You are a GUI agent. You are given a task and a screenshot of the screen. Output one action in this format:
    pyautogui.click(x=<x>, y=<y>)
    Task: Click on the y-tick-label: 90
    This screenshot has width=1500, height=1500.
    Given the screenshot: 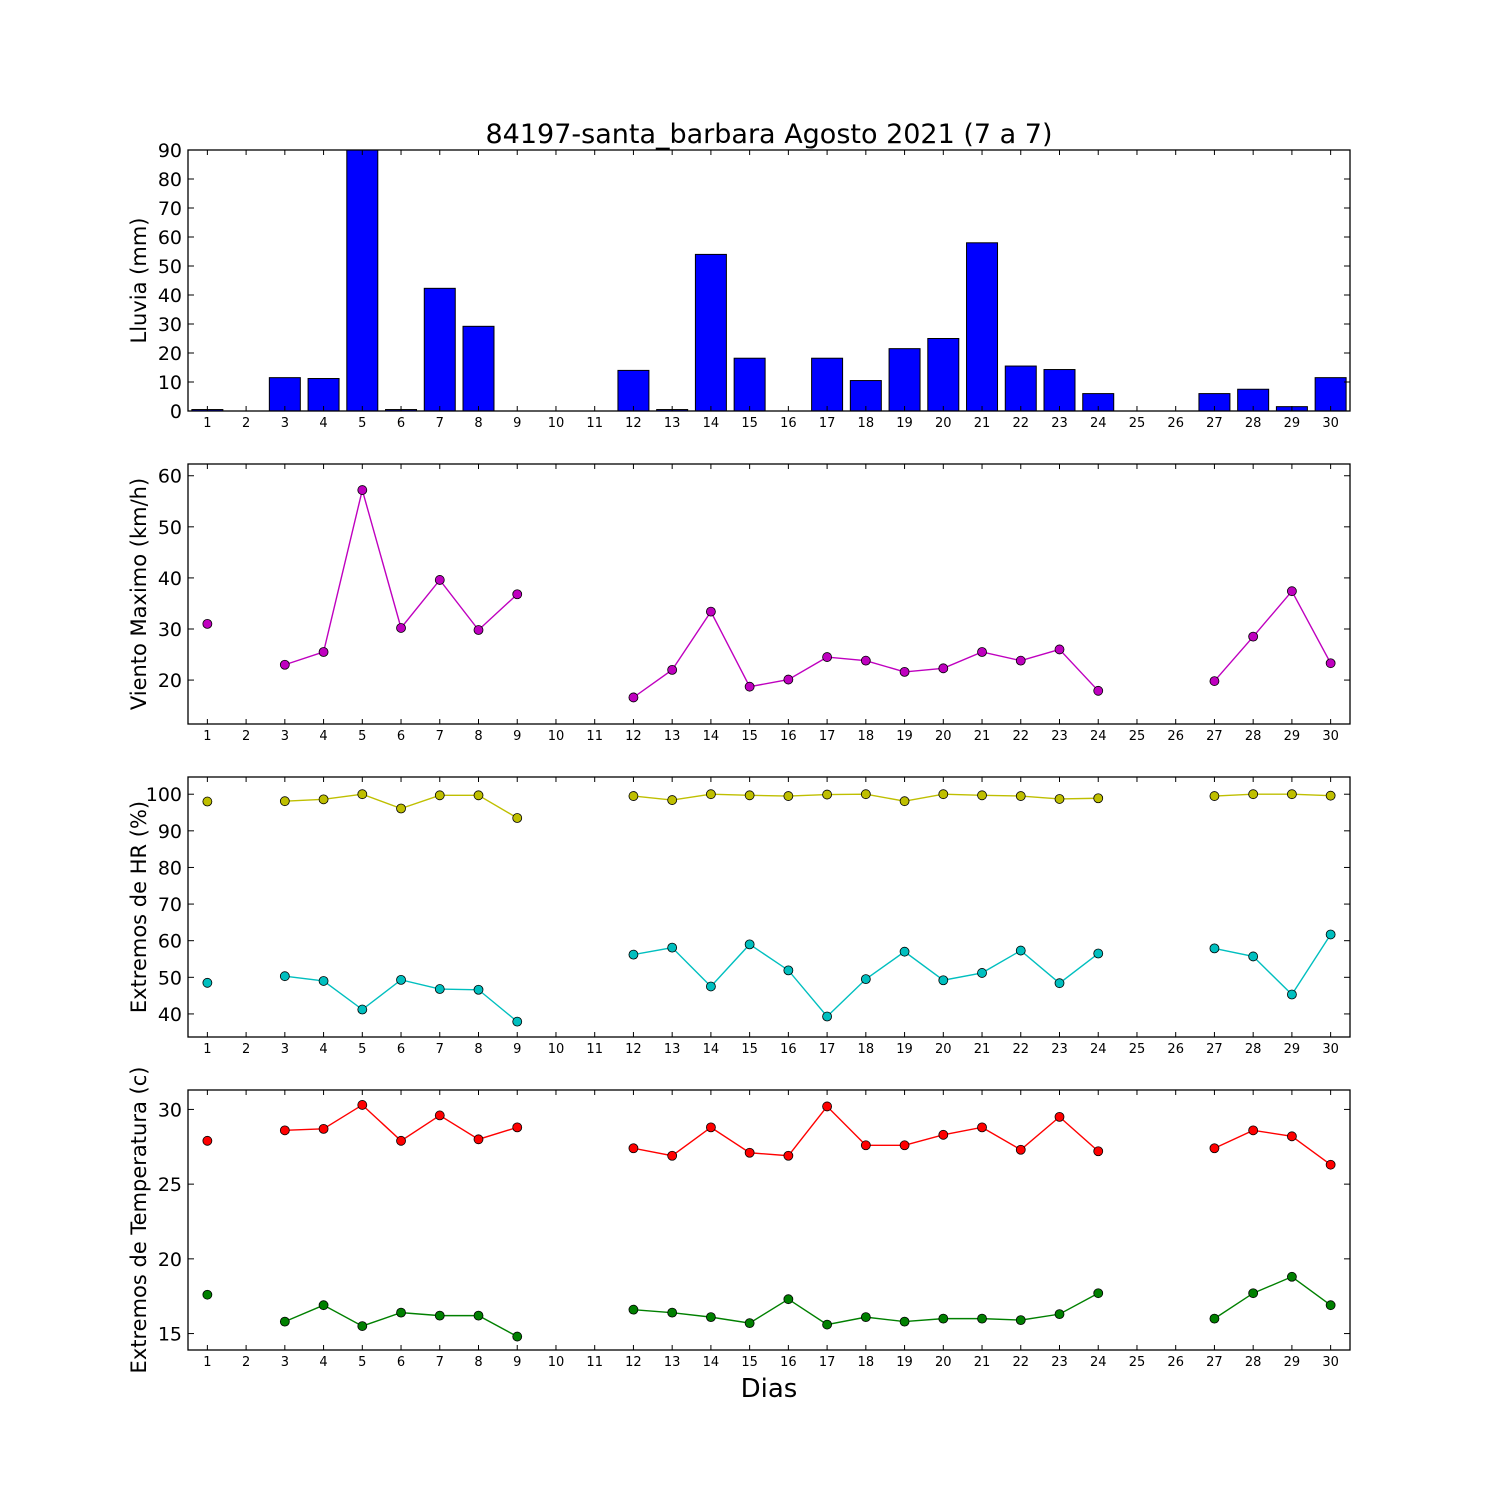 What is the action you would take?
    pyautogui.click(x=170, y=151)
    